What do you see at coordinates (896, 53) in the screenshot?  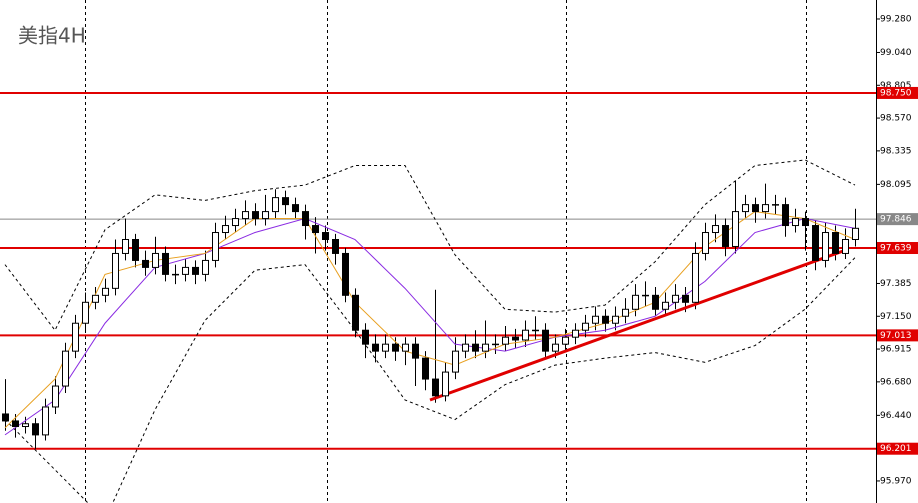 I see `y-tick-label: 99.040` at bounding box center [896, 53].